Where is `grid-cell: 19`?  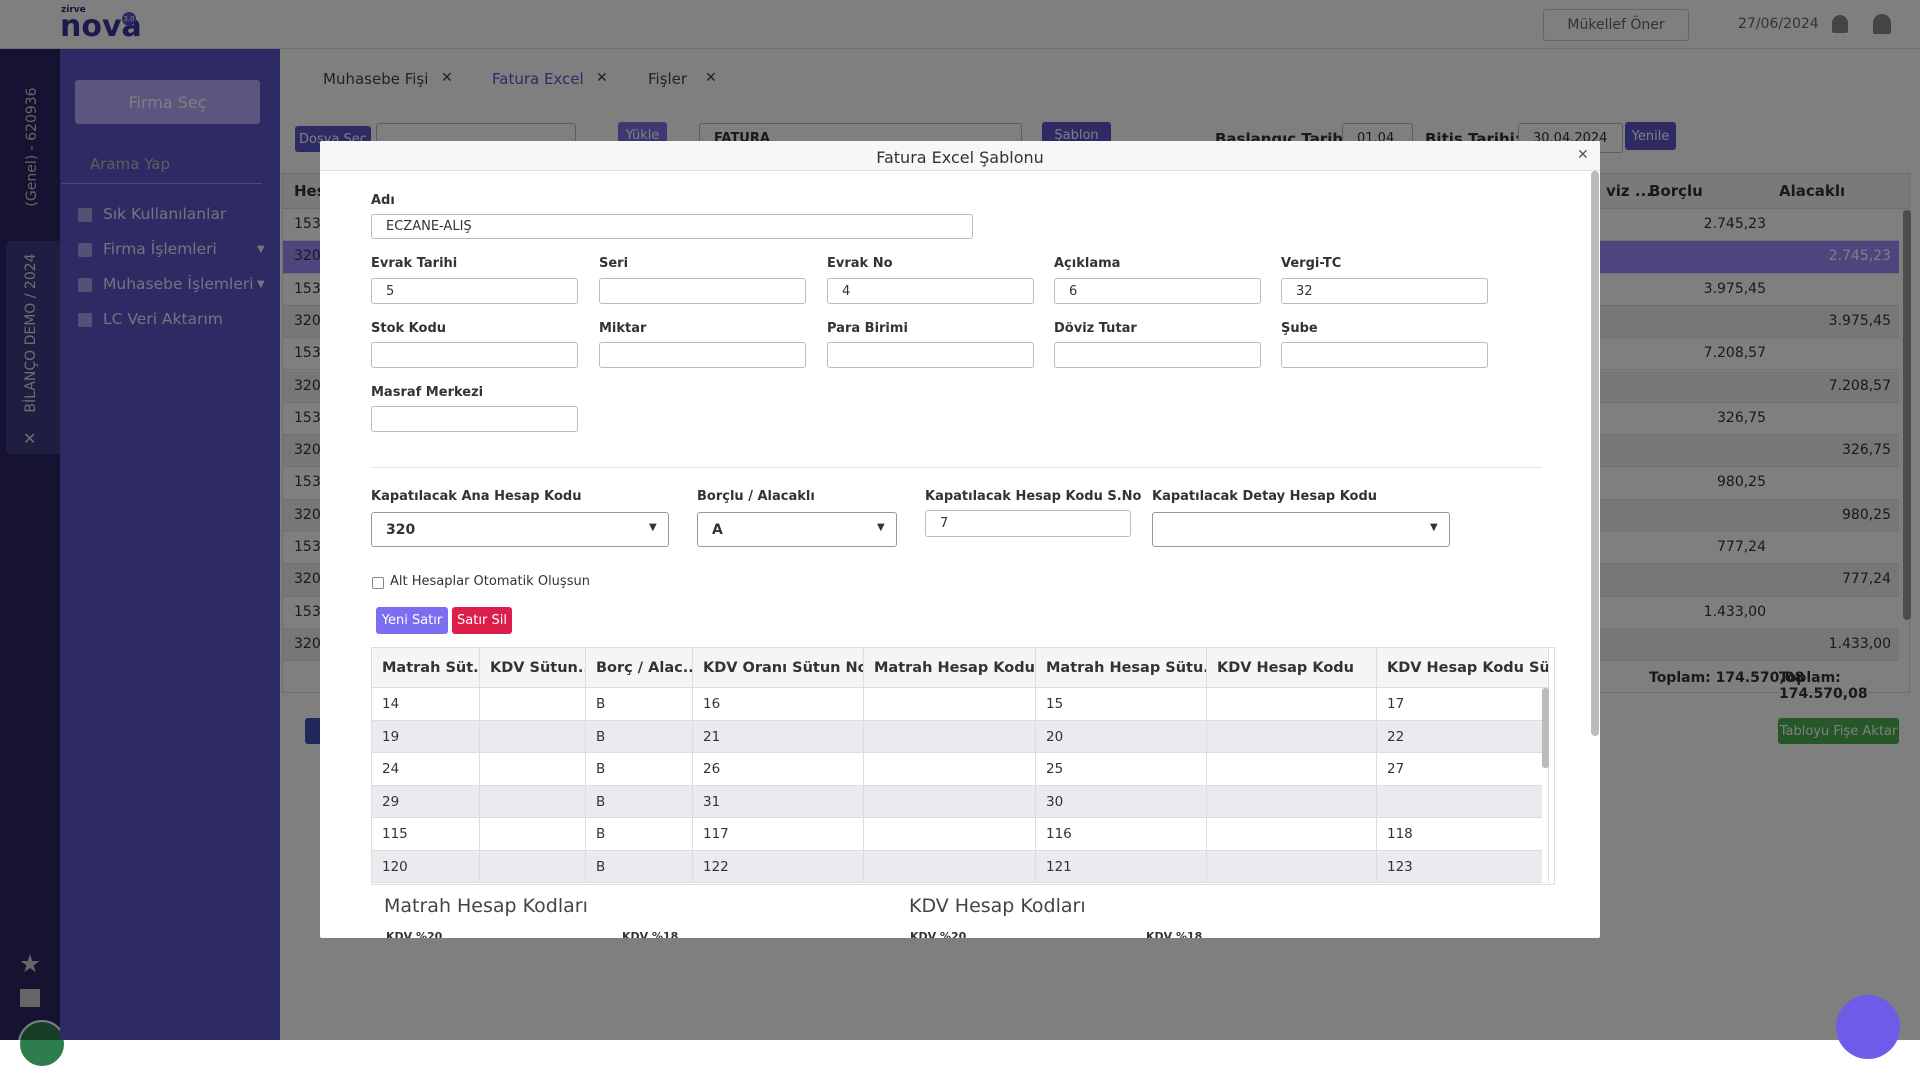
grid-cell: 19 is located at coordinates (426, 736).